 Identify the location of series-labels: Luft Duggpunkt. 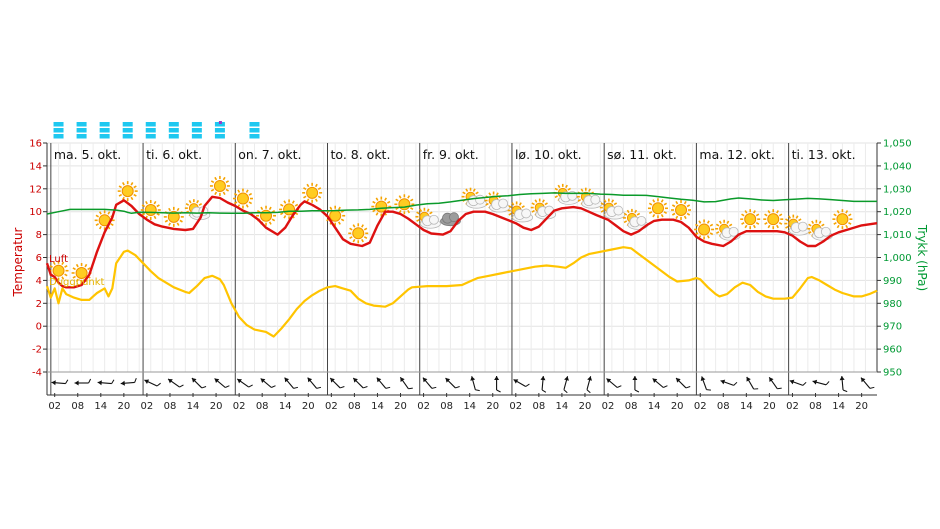
(77, 271).